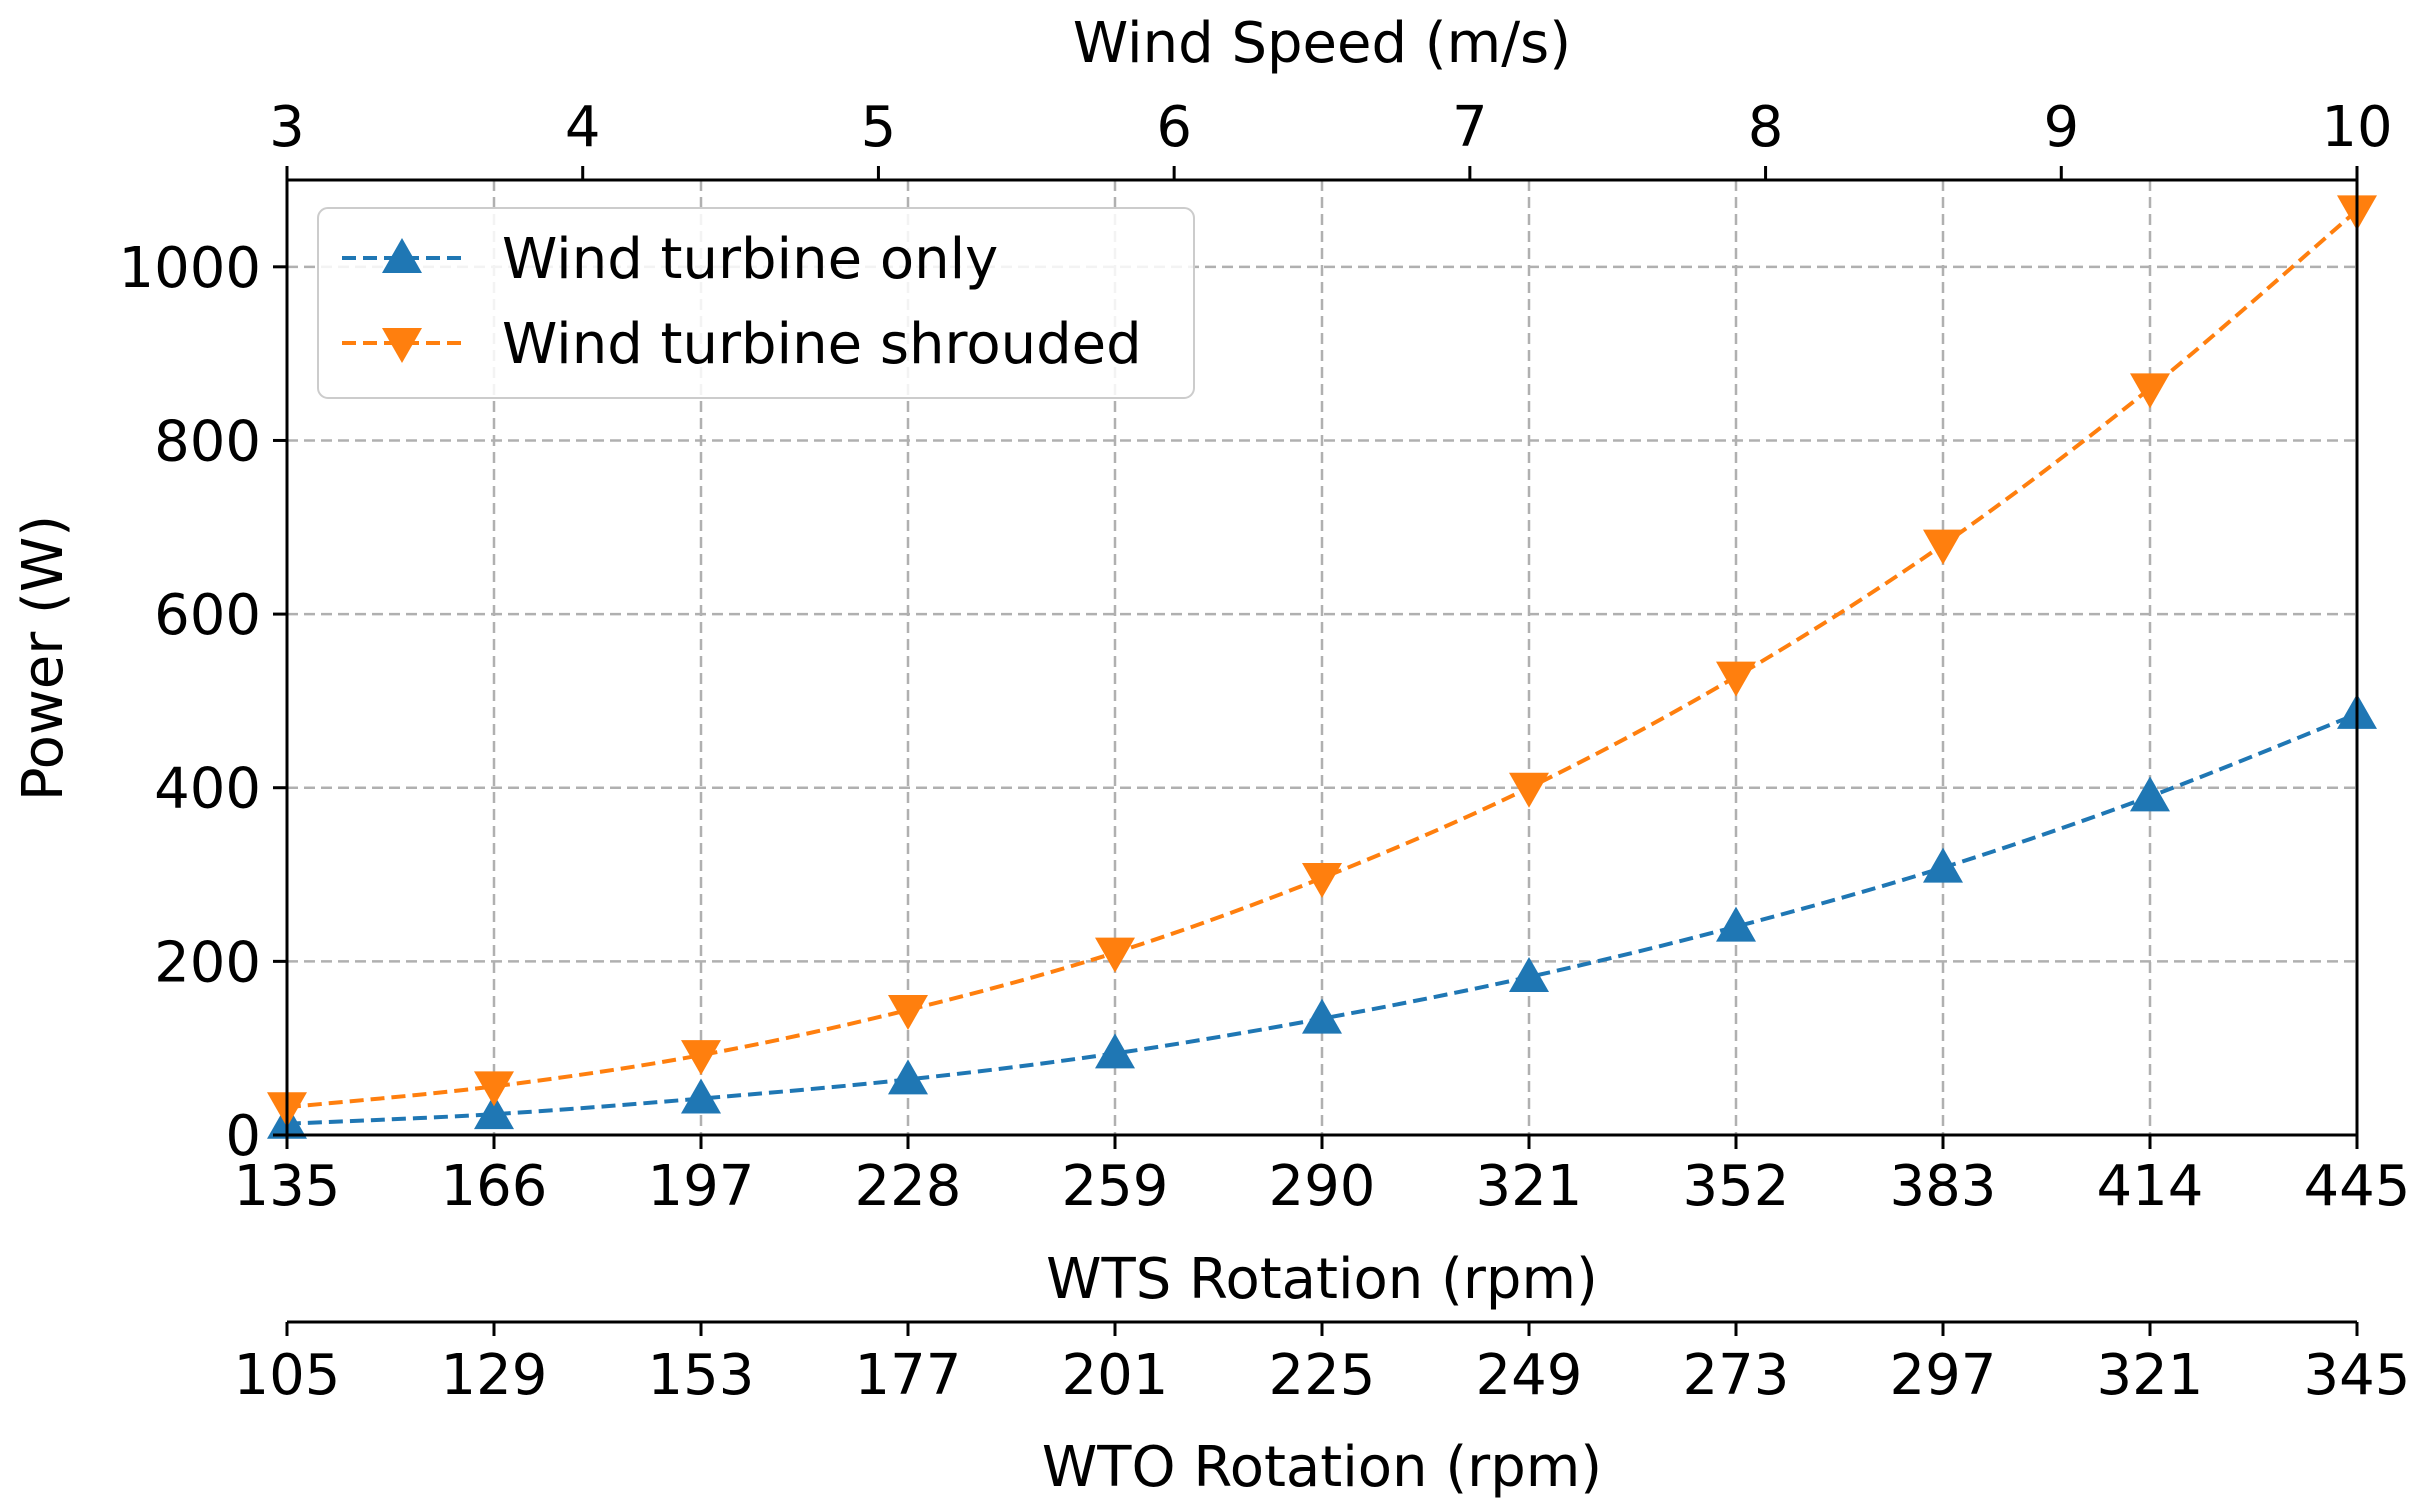  Describe the element at coordinates (1736, 1186) in the screenshot. I see `bottom-tick-label-352: 352` at that location.